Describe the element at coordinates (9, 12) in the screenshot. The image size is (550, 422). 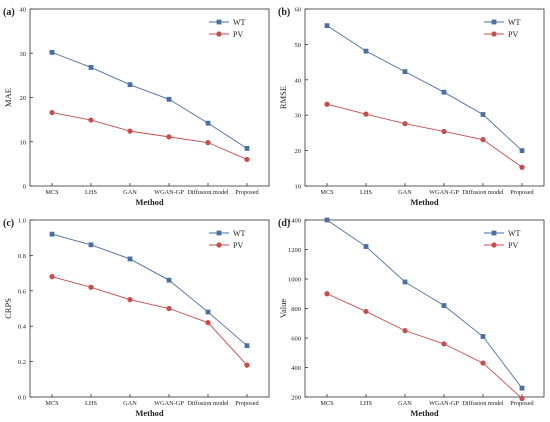
I see `panel-label: (a)` at that location.